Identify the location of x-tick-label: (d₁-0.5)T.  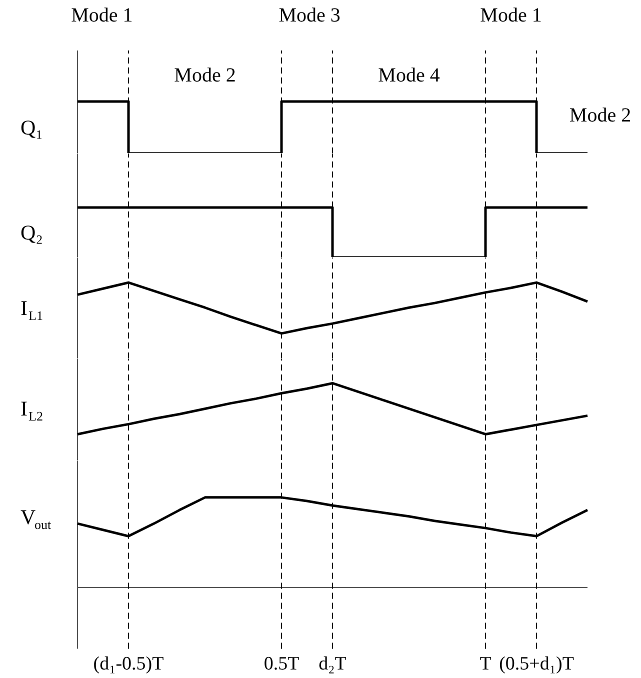
(128, 664).